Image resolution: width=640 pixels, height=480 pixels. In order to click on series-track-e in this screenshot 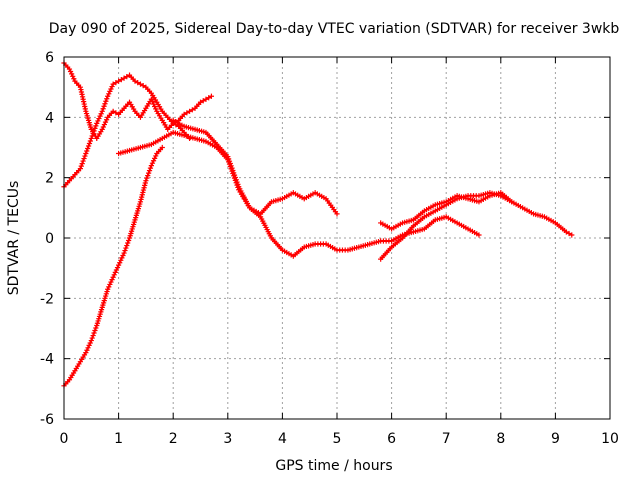, I will do `click(326, 188)`.